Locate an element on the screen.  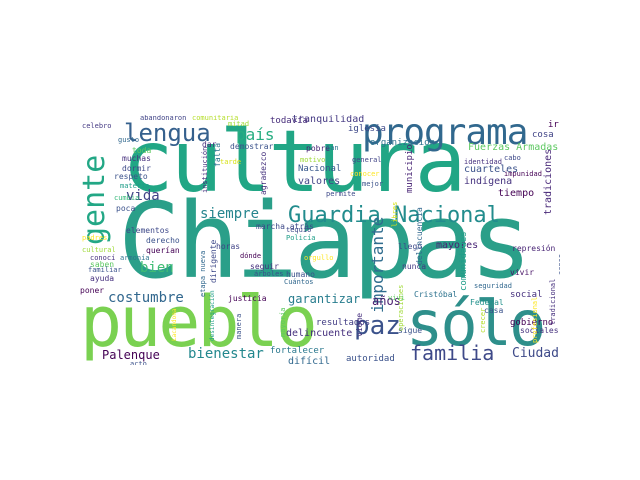
word-armonia: armonía is located at coordinates (135, 258).